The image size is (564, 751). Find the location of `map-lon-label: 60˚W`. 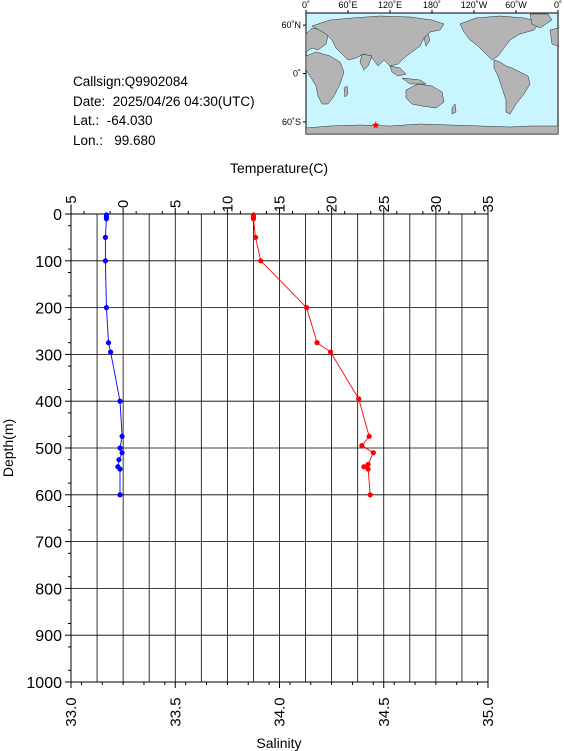

map-lon-label: 60˚W is located at coordinates (516, 5).